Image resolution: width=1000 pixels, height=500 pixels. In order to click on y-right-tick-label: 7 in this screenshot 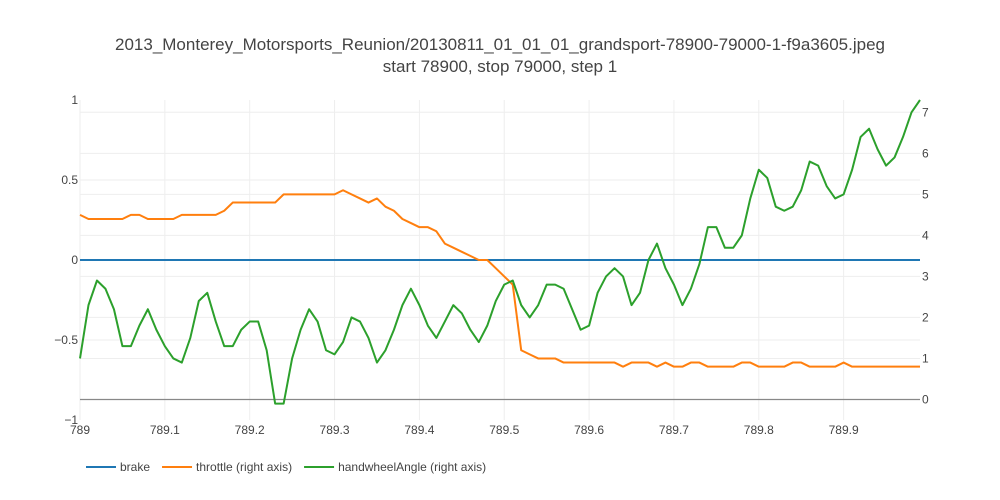, I will do `click(925, 112)`.